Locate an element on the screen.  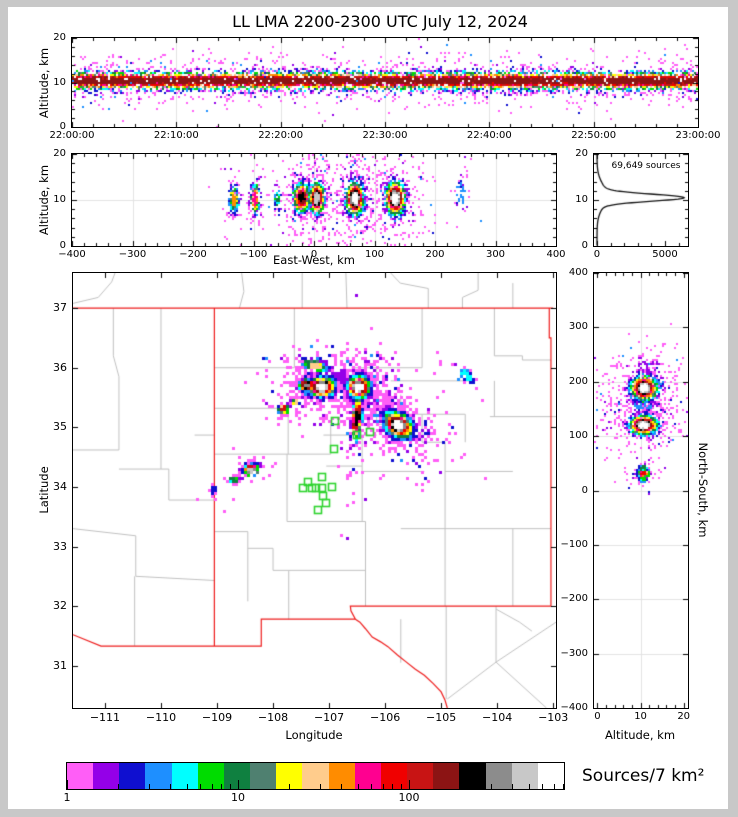
panel-north-south-height is located at coordinates (641, 490).